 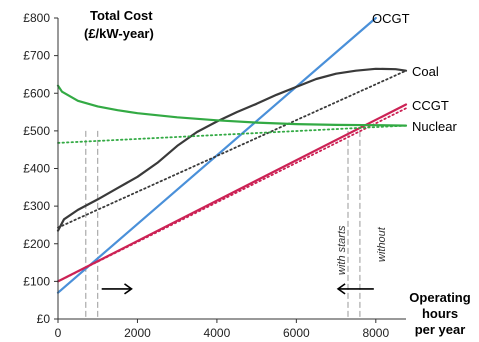 I want to click on y-tick-label: £400, so click(x=36, y=169).